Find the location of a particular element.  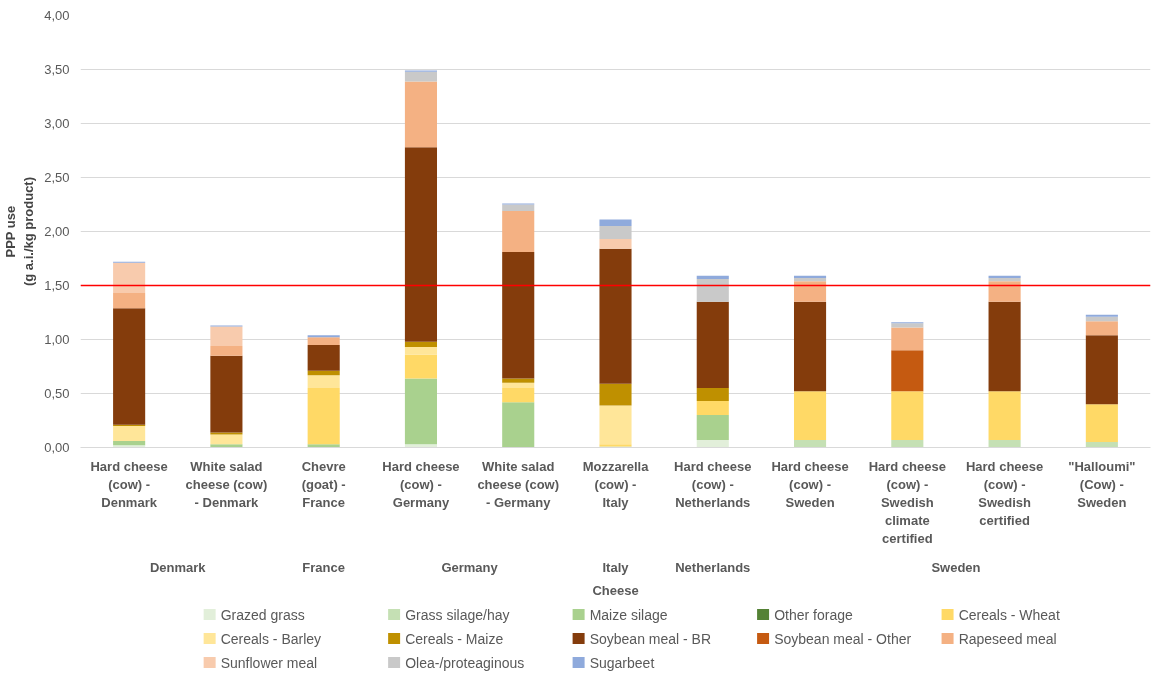

x-tick-label: Chevre (goat) - France is located at coordinates (323, 484).